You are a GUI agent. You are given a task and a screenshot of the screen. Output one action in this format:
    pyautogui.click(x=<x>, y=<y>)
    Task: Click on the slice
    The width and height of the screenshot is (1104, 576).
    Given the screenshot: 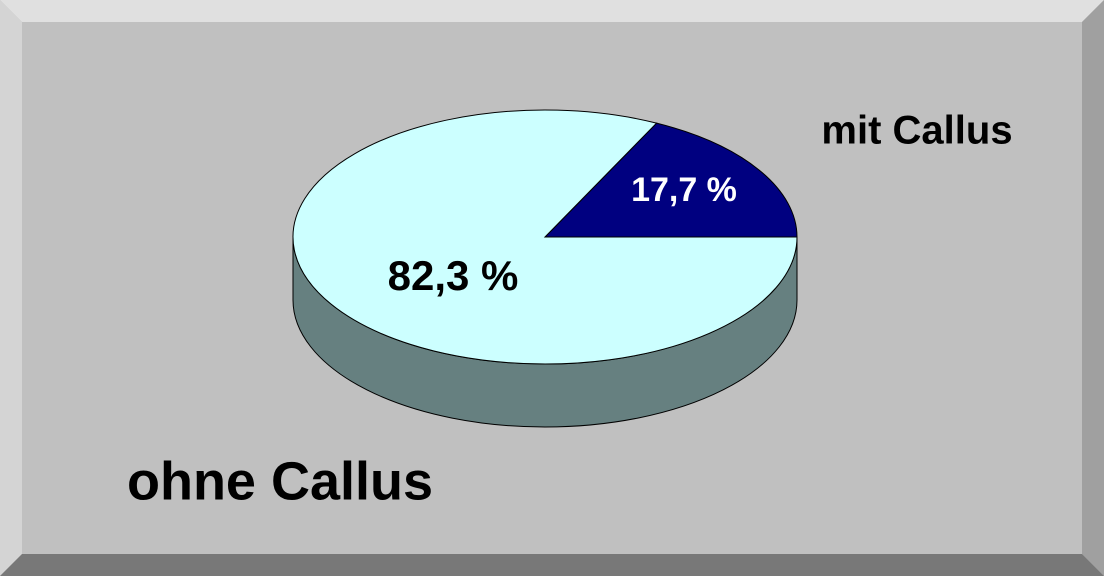 What is the action you would take?
    pyautogui.click(x=670, y=180)
    